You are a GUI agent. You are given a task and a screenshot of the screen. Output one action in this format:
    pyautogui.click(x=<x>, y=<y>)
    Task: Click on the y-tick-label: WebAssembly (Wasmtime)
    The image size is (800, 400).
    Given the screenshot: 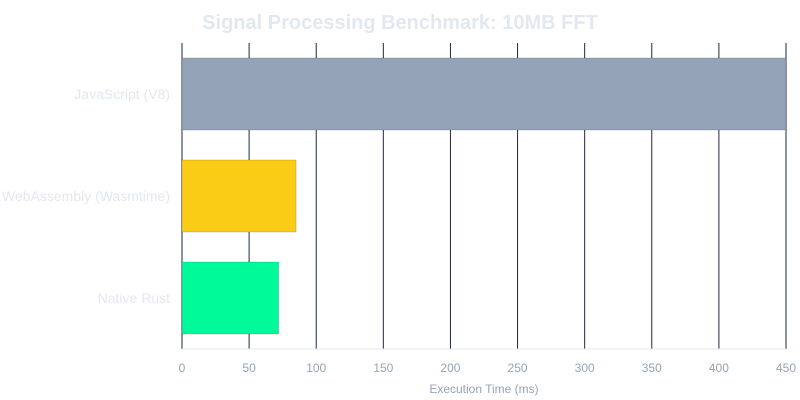 What is the action you would take?
    pyautogui.click(x=86, y=196)
    